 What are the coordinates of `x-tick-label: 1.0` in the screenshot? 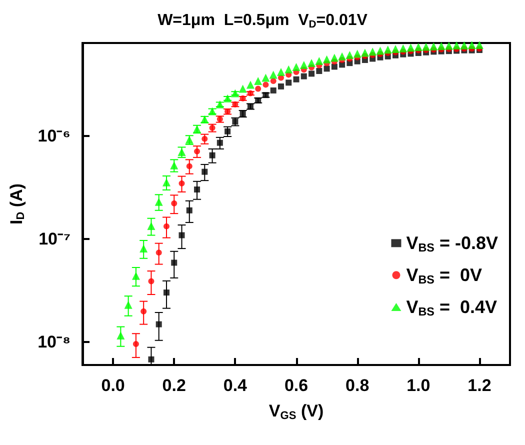 It's located at (418, 385).